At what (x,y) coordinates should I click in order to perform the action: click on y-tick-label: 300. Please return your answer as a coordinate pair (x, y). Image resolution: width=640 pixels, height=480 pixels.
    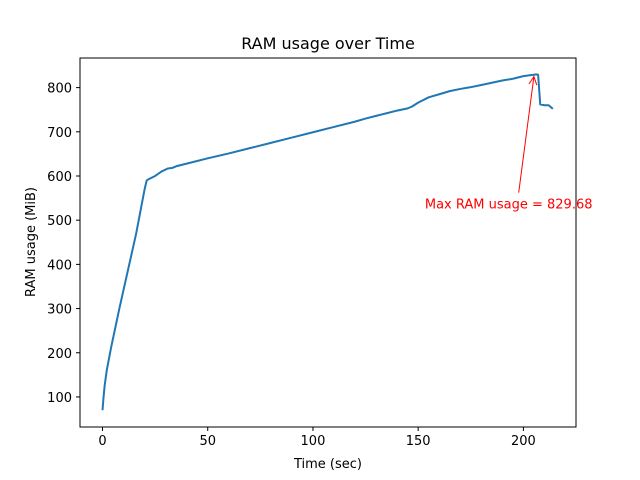
    Looking at the image, I should click on (59, 310).